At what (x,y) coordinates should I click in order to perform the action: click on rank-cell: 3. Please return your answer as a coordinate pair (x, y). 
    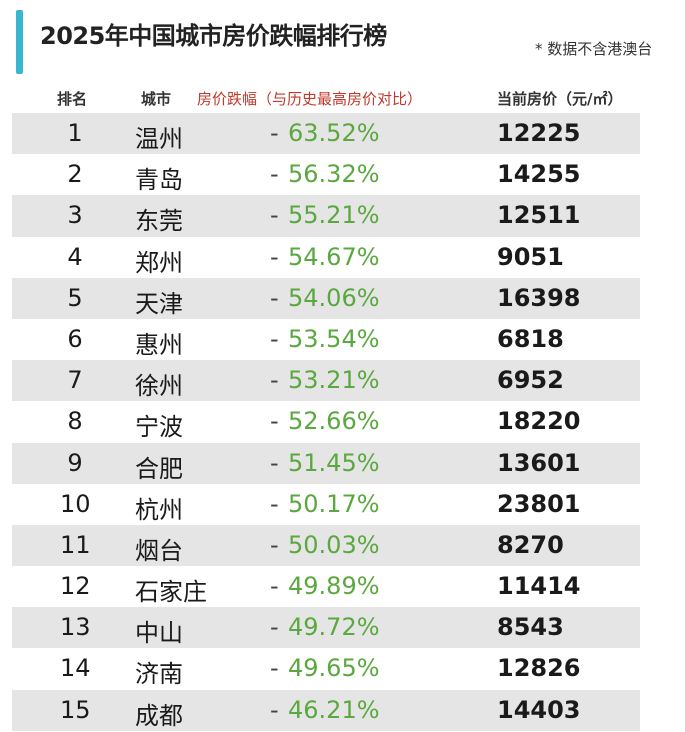
    Looking at the image, I should click on (75, 215).